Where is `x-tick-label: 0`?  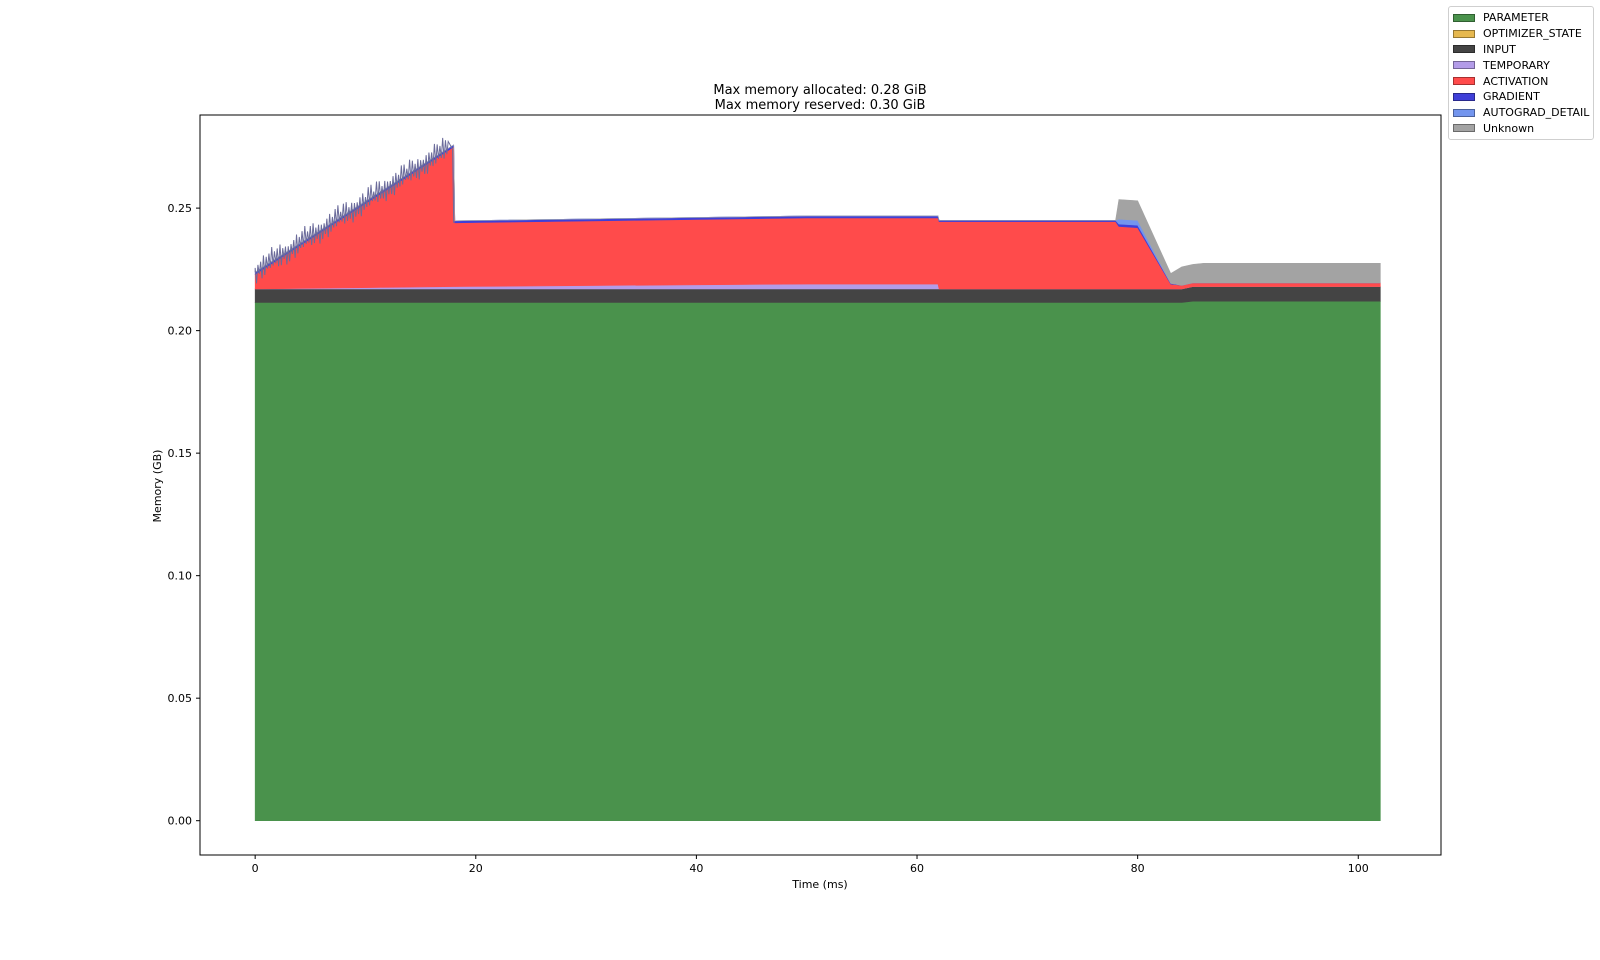 x-tick-label: 0 is located at coordinates (255, 868).